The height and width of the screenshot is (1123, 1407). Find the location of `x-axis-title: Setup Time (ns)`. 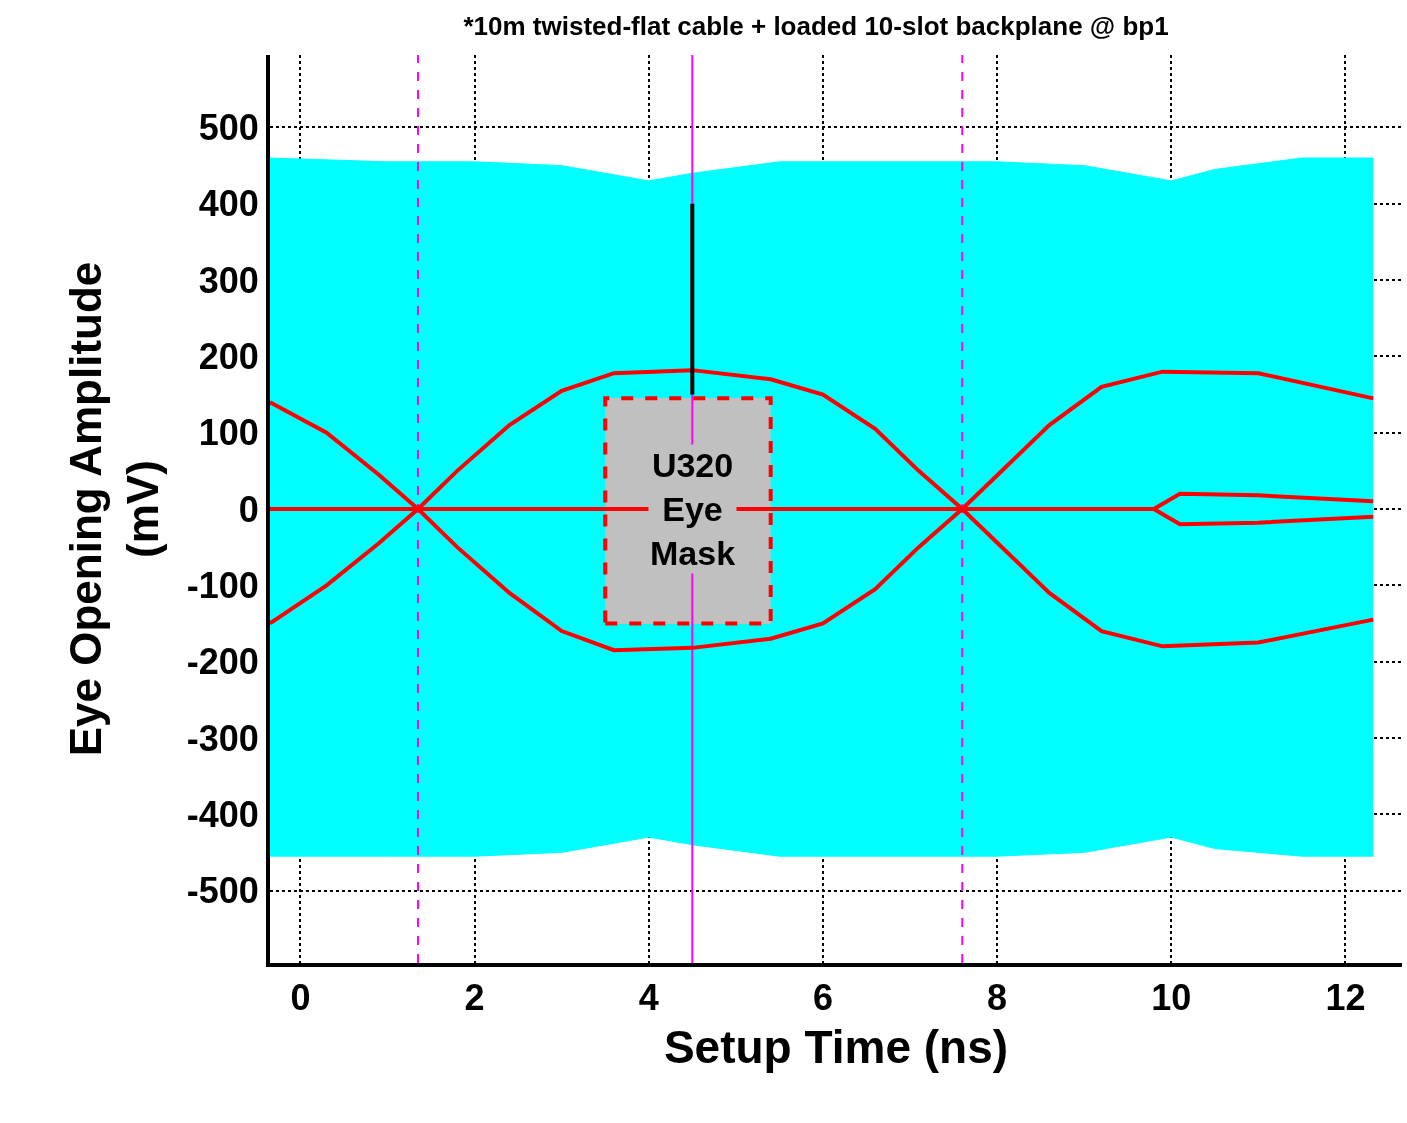

x-axis-title: Setup Time (ns) is located at coordinates (836, 1047).